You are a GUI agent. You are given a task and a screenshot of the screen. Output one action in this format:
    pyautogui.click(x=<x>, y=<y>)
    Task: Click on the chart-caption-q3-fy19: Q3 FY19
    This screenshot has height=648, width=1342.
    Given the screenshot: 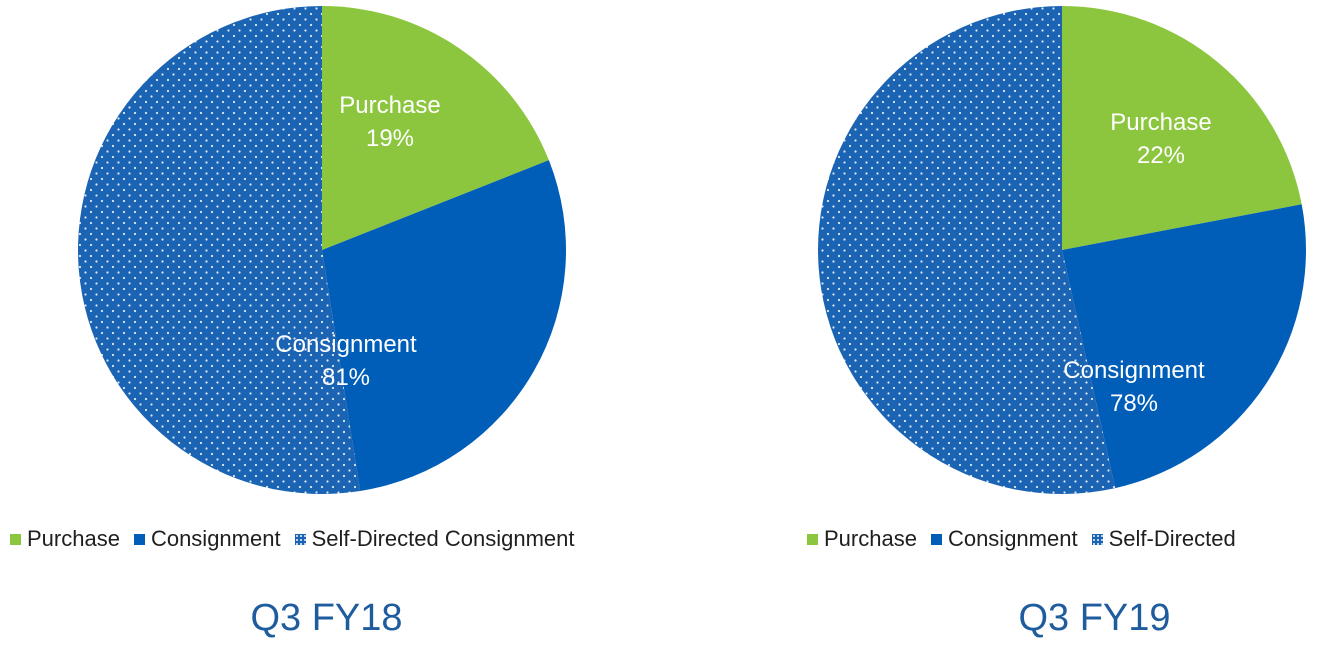 What is the action you would take?
    pyautogui.click(x=1094, y=618)
    